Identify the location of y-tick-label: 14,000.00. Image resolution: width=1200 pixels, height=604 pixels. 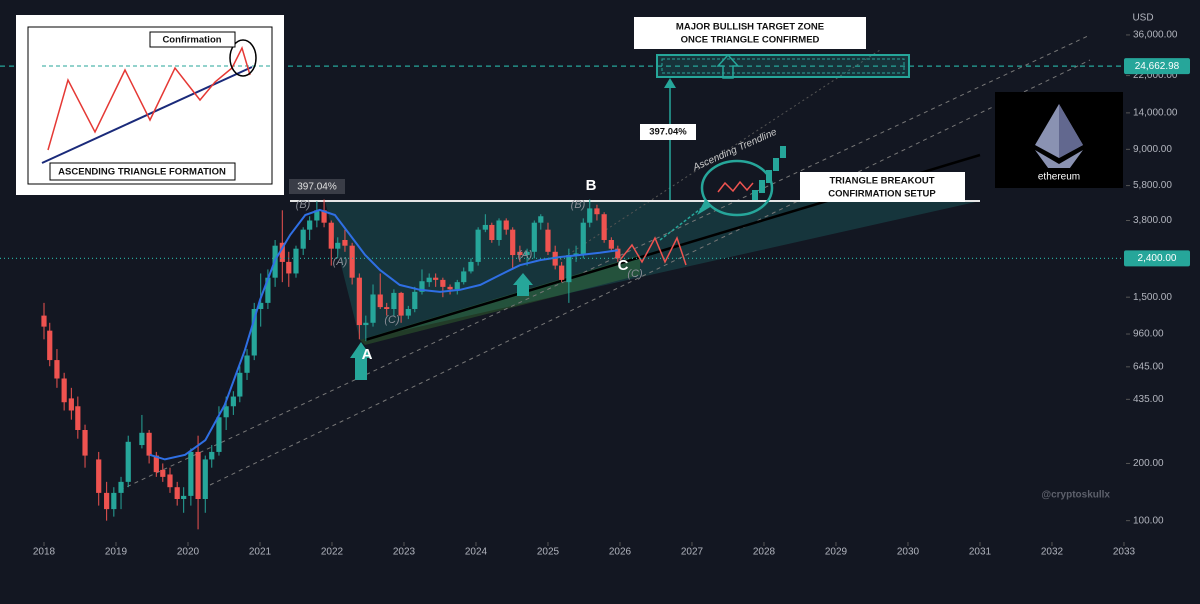
(1155, 113).